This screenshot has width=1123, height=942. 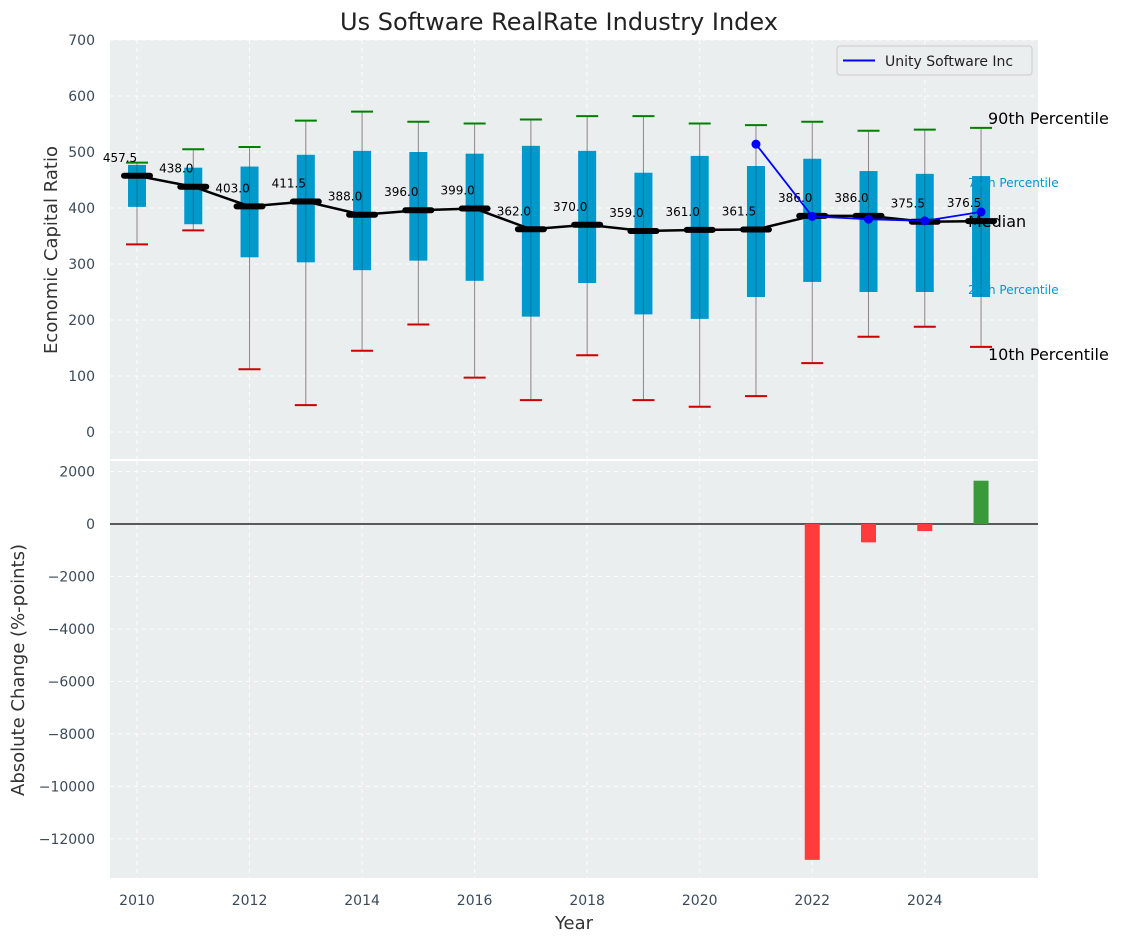 I want to click on legend: Unity Software Inc, so click(x=934, y=60).